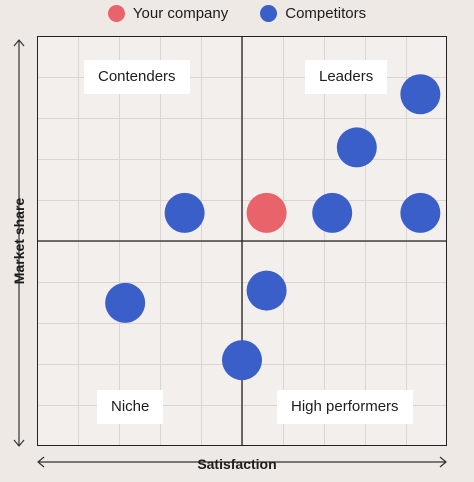 The height and width of the screenshot is (482, 474). I want to click on y-axis-label: Market share, so click(19, 241).